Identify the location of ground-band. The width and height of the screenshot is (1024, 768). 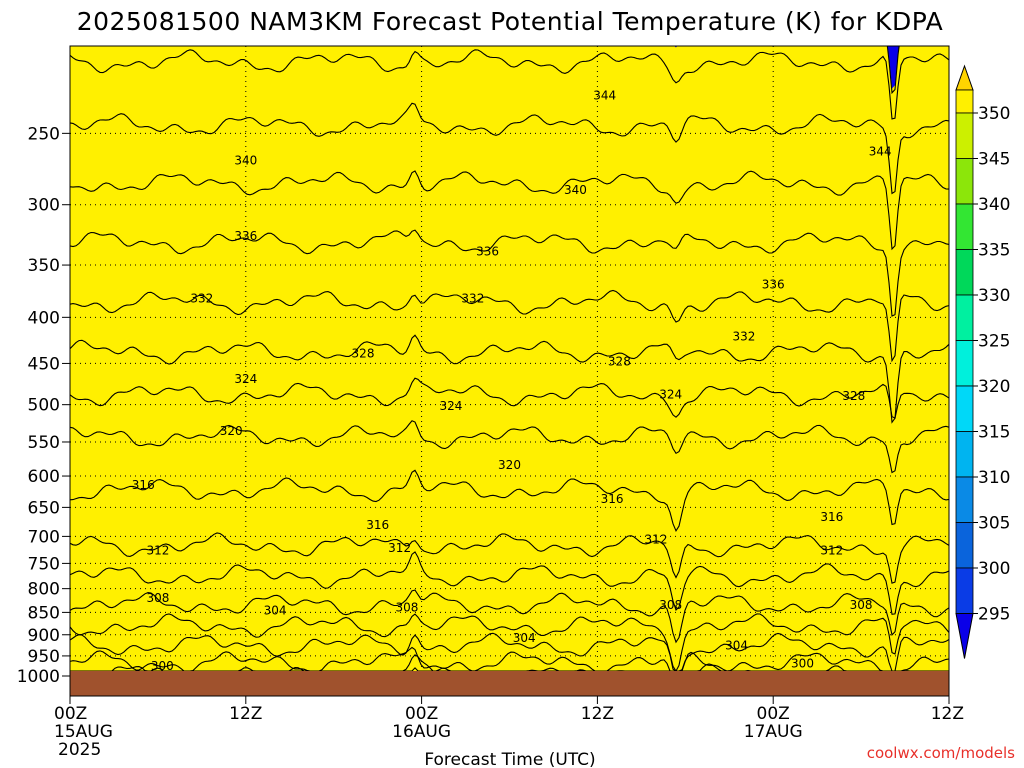
(509, 683).